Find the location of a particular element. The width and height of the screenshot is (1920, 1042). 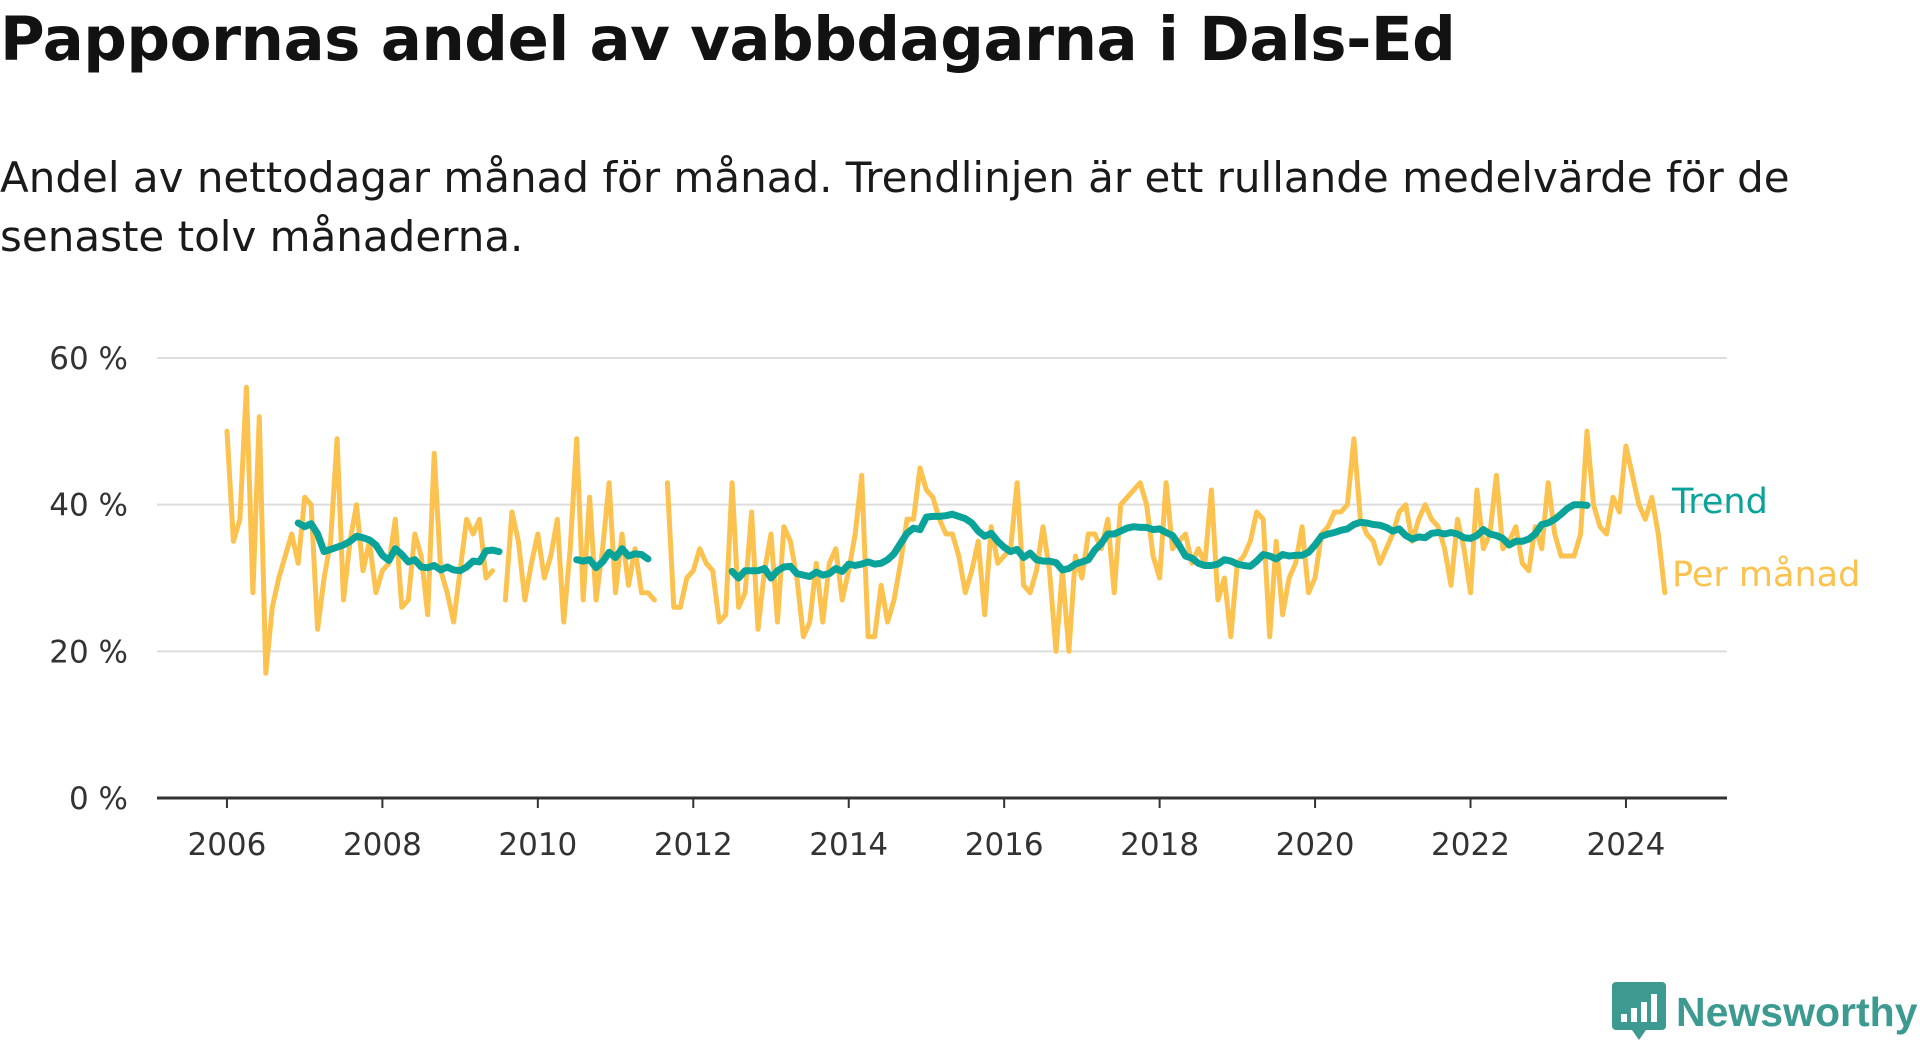

brand-logo: Newsworthy is located at coordinates (1765, 1012).